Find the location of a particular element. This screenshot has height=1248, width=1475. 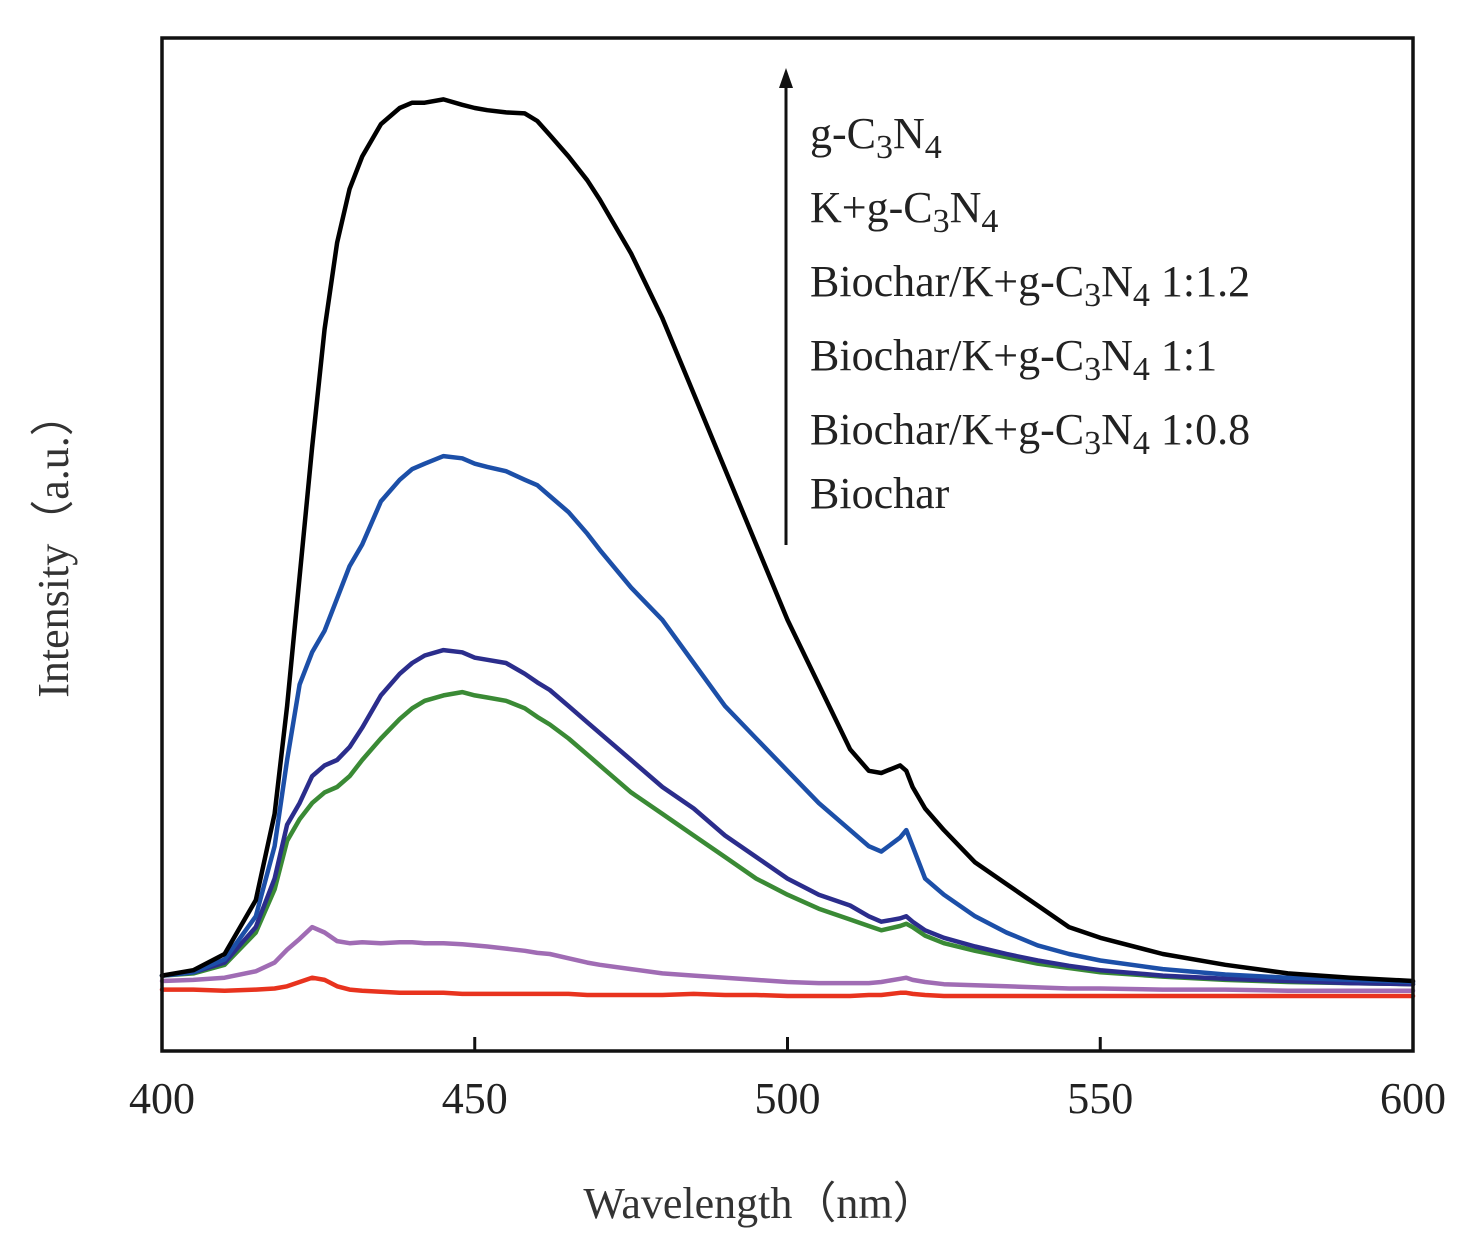

legend-entry-5: Biochar is located at coordinates (880, 493).